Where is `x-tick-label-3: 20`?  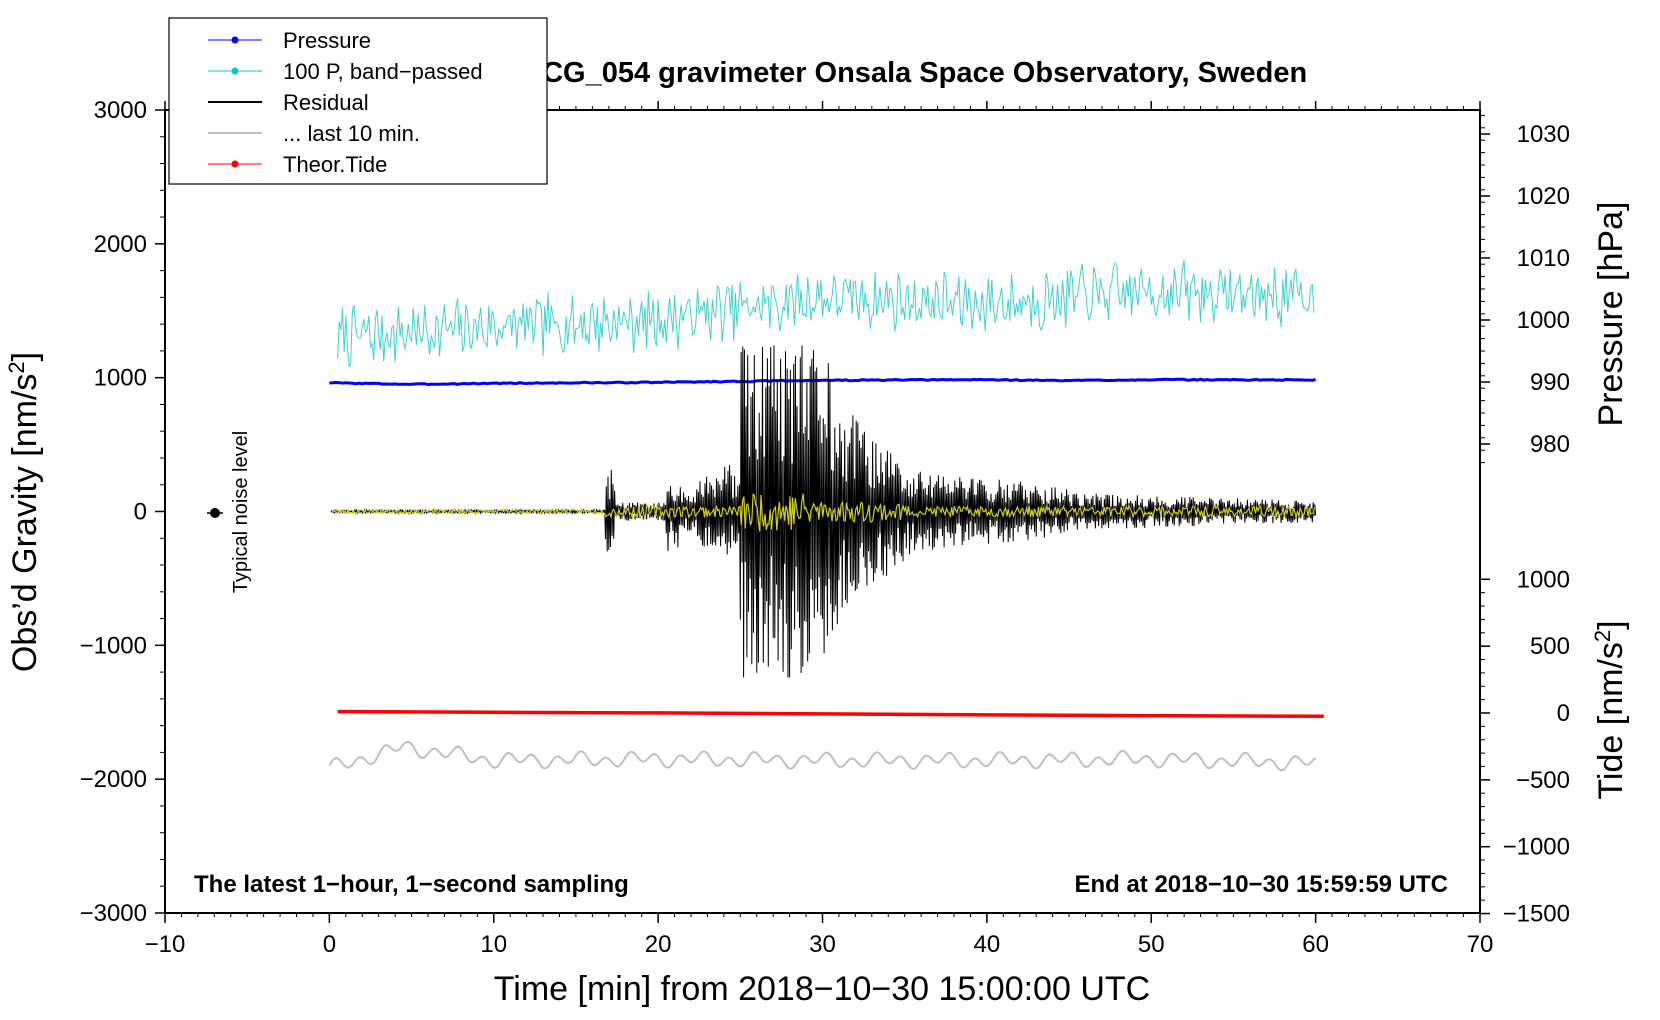 x-tick-label-3: 20 is located at coordinates (658, 944).